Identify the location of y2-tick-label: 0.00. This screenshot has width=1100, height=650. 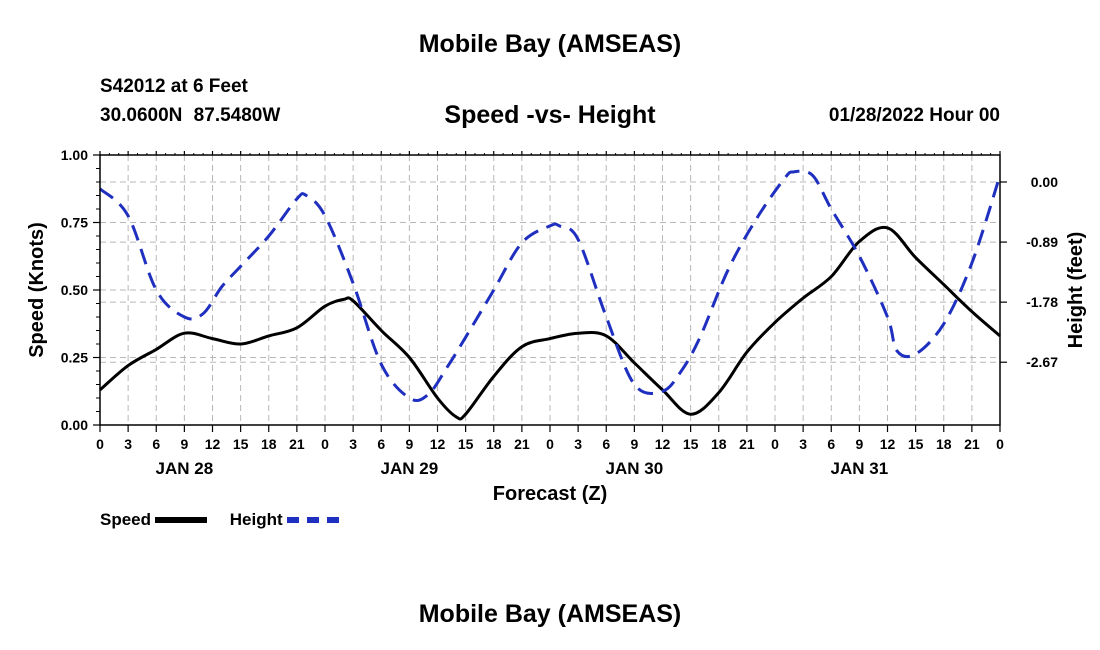
(1044, 182).